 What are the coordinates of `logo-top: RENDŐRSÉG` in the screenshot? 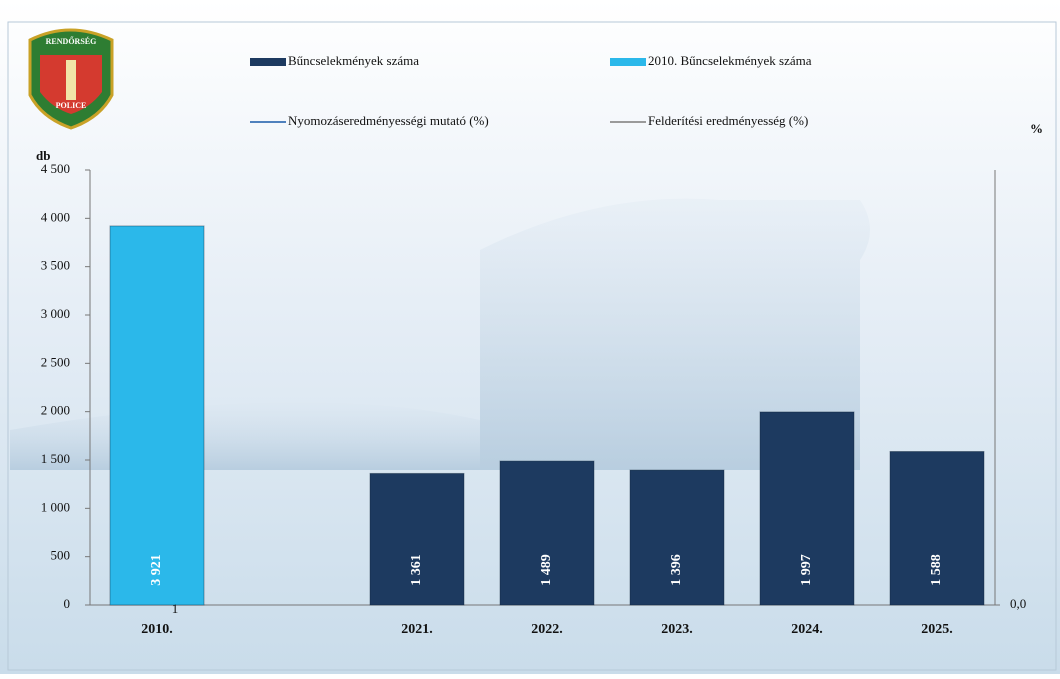 It's located at (71, 41).